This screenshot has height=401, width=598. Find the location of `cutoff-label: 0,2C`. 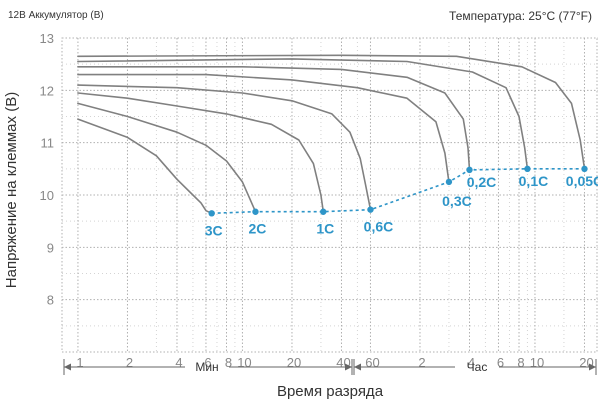

cutoff-label: 0,2C is located at coordinates (482, 182).